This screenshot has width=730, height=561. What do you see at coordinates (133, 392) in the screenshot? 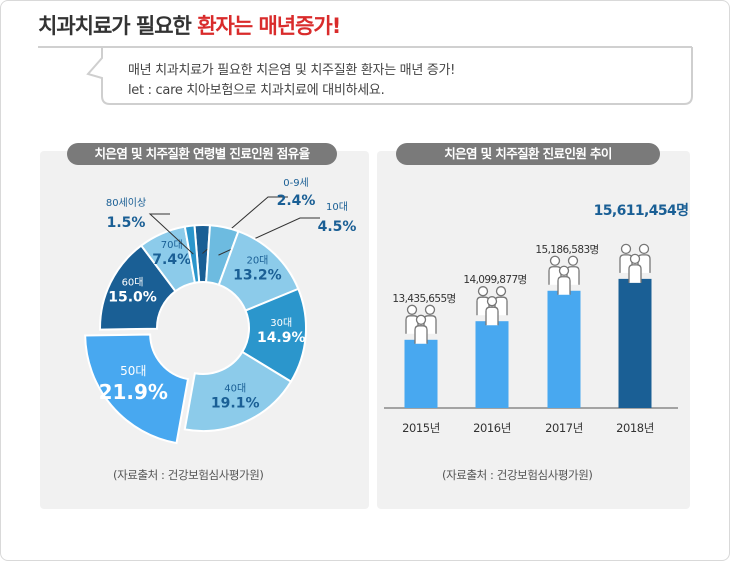
I see `slice-value-50: 21.9%` at bounding box center [133, 392].